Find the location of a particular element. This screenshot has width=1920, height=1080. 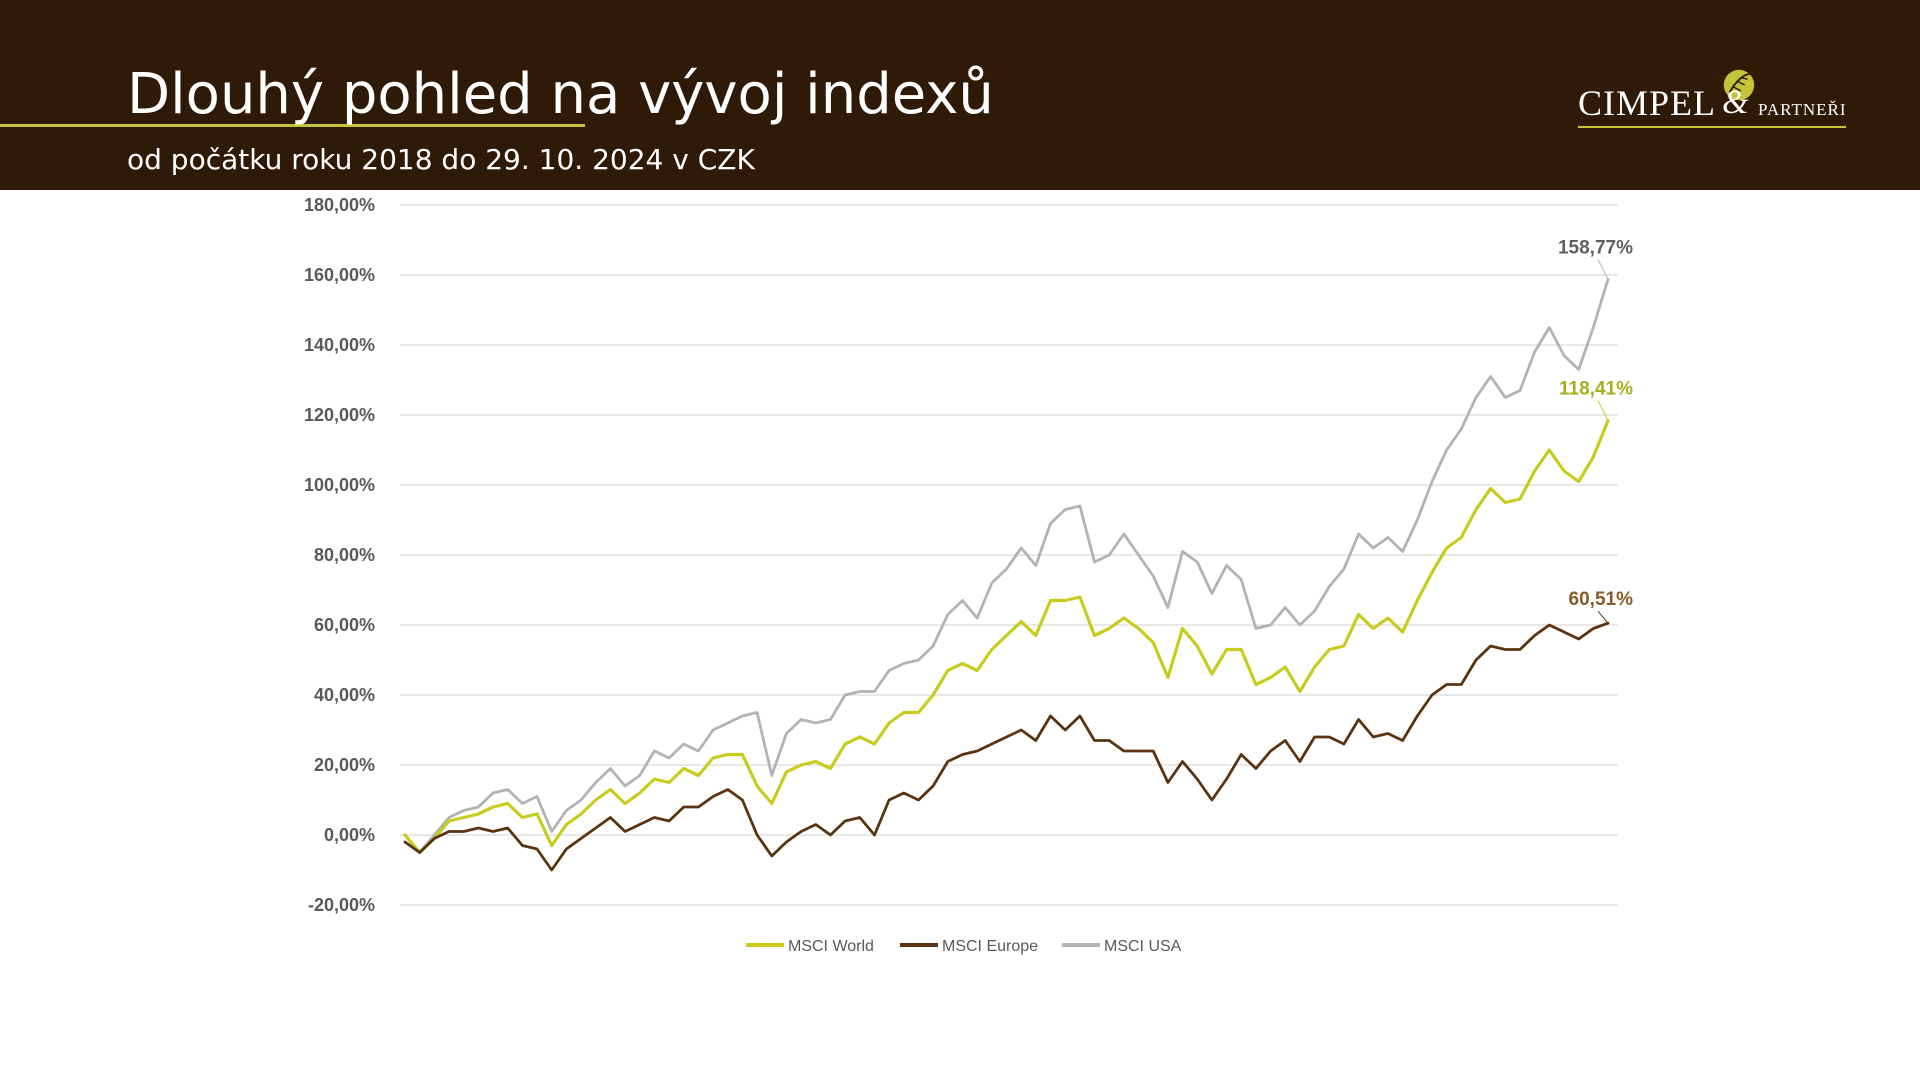

end-label-msci-europe: 60,51% is located at coordinates (1601, 599).